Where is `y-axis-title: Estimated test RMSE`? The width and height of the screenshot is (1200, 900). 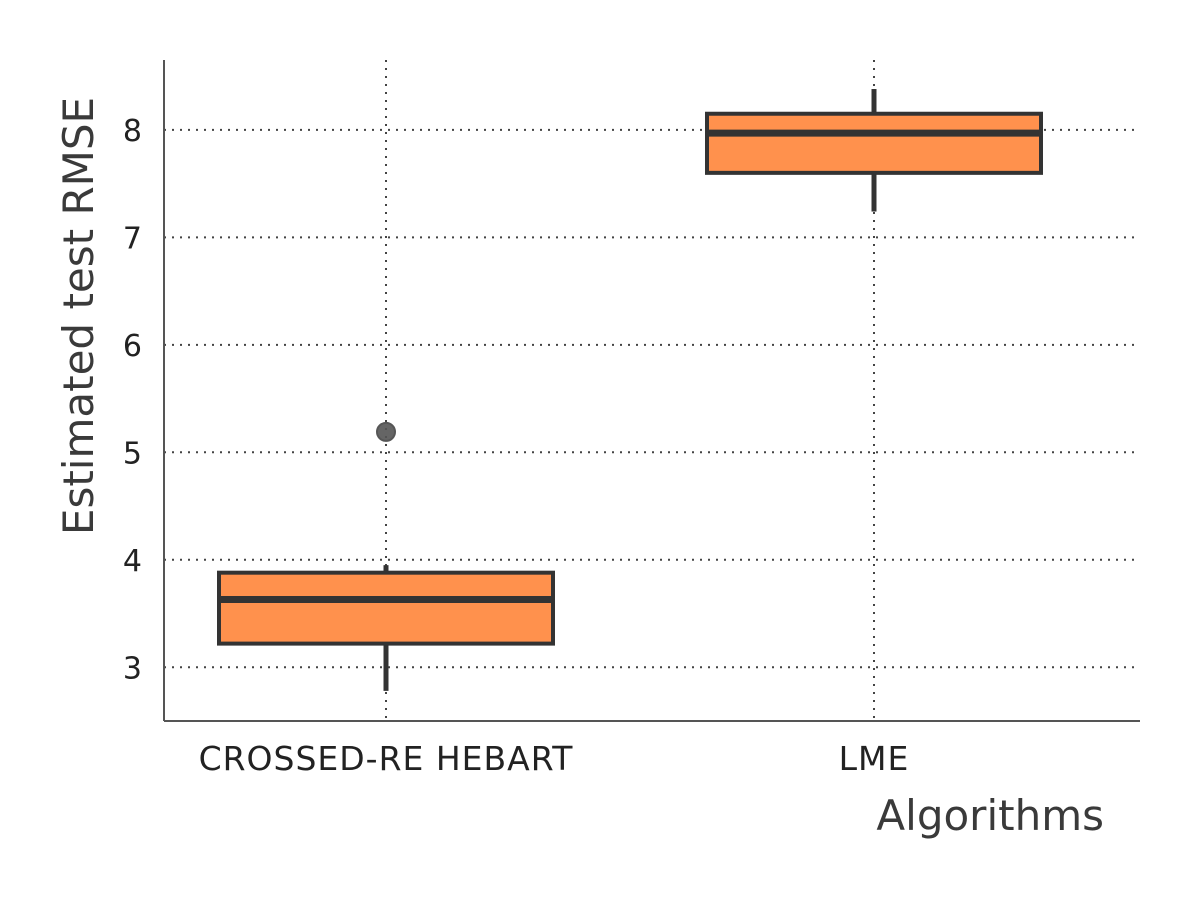
y-axis-title: Estimated test RMSE is located at coordinates (78, 316).